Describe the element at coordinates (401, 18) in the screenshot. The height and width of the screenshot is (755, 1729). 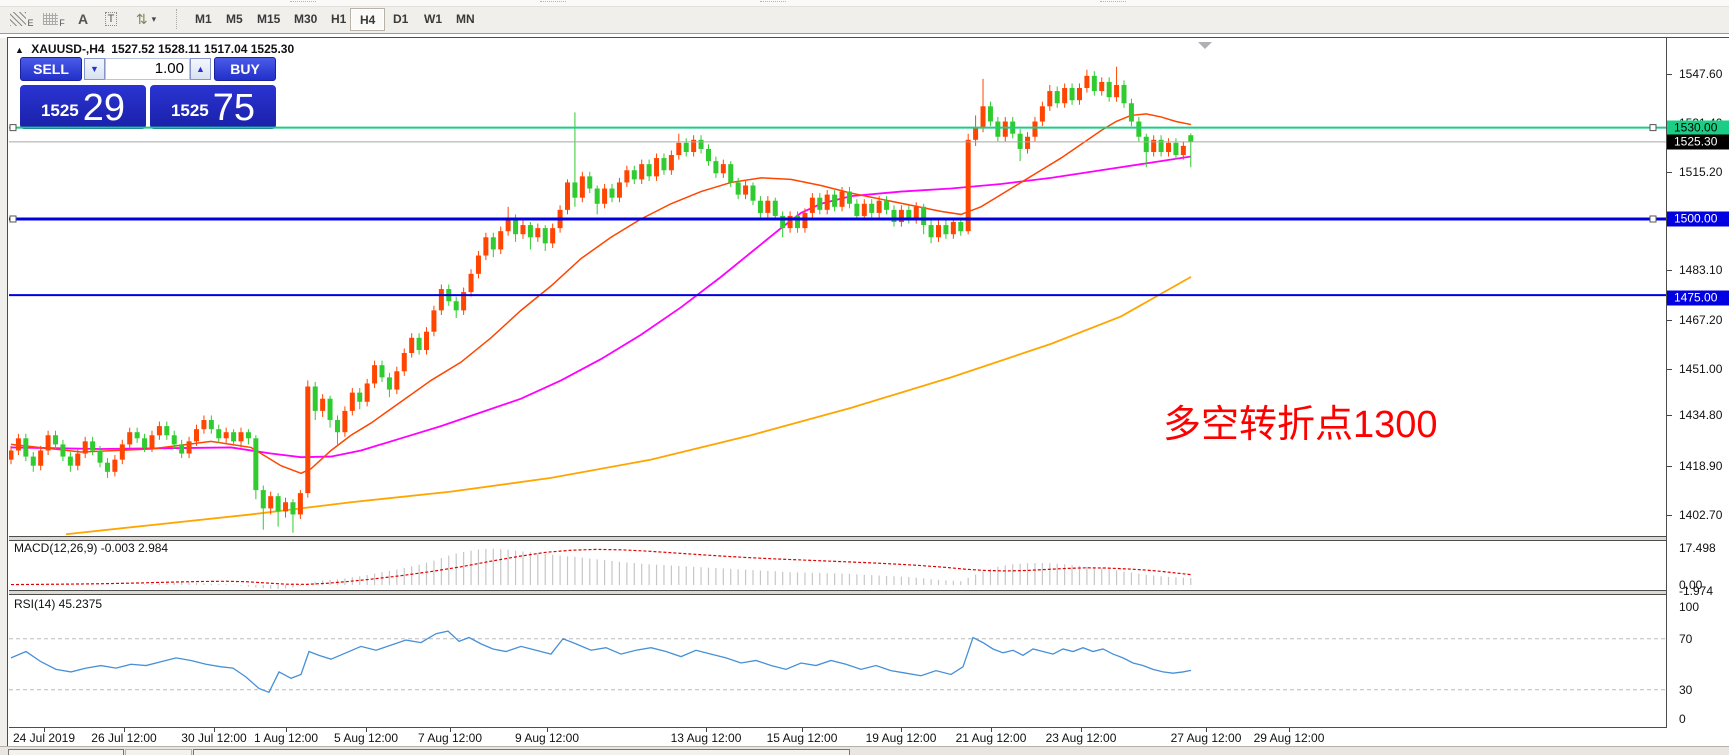
I see `timeframe-d1: D1` at that location.